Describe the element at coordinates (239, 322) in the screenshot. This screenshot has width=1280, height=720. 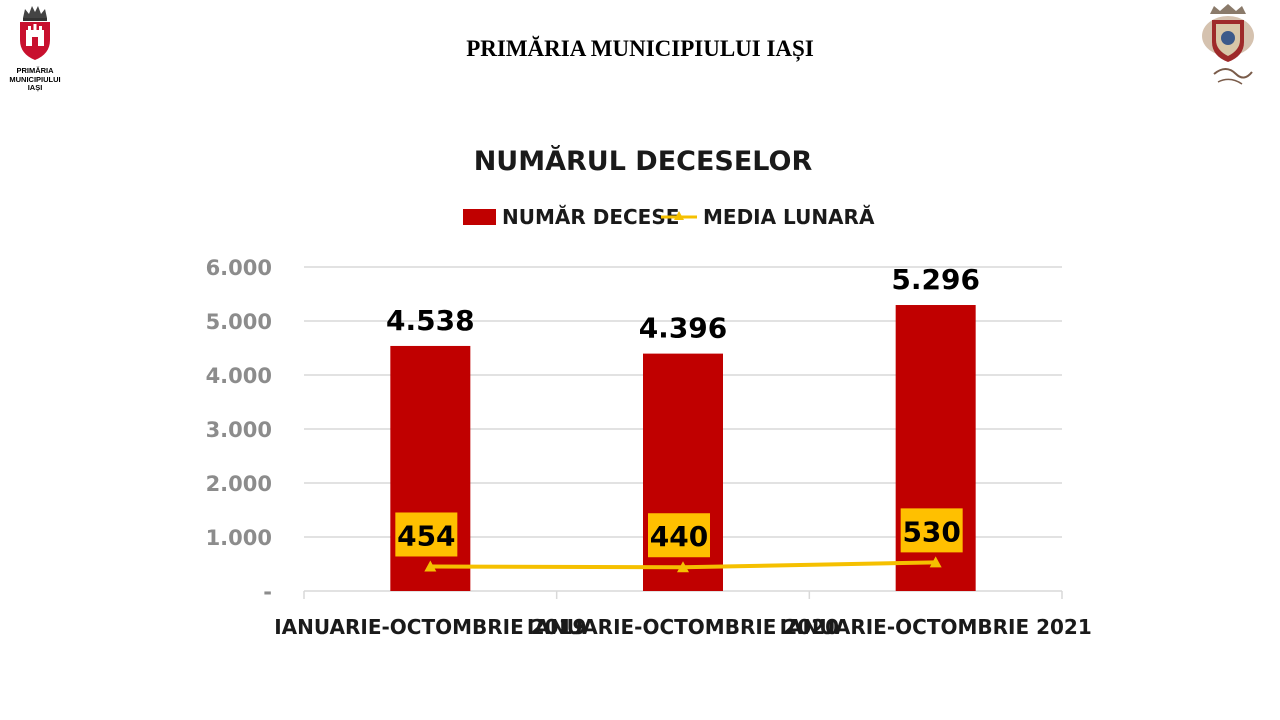
I see `y-tick-label: 5.000` at that location.